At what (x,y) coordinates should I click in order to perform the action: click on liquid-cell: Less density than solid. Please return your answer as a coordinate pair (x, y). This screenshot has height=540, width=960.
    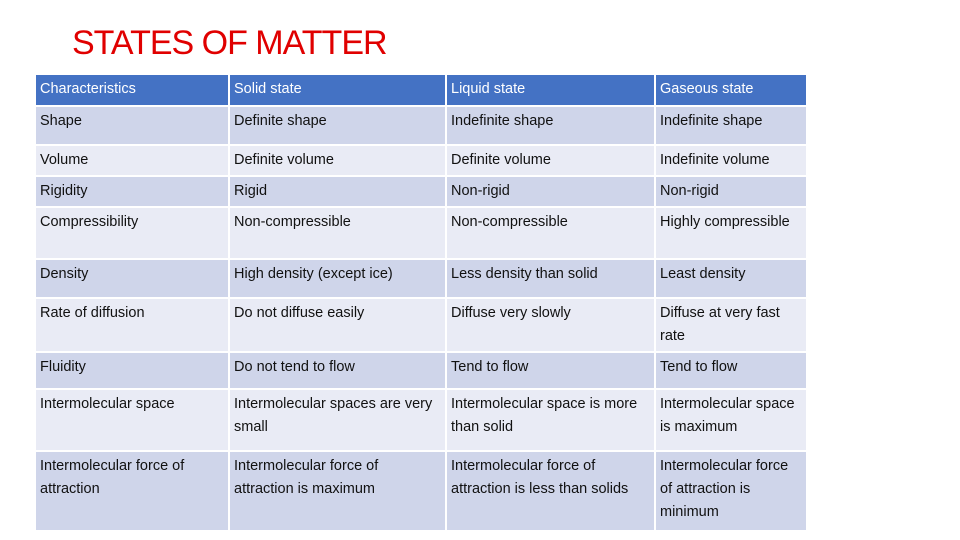
    Looking at the image, I should click on (550, 278).